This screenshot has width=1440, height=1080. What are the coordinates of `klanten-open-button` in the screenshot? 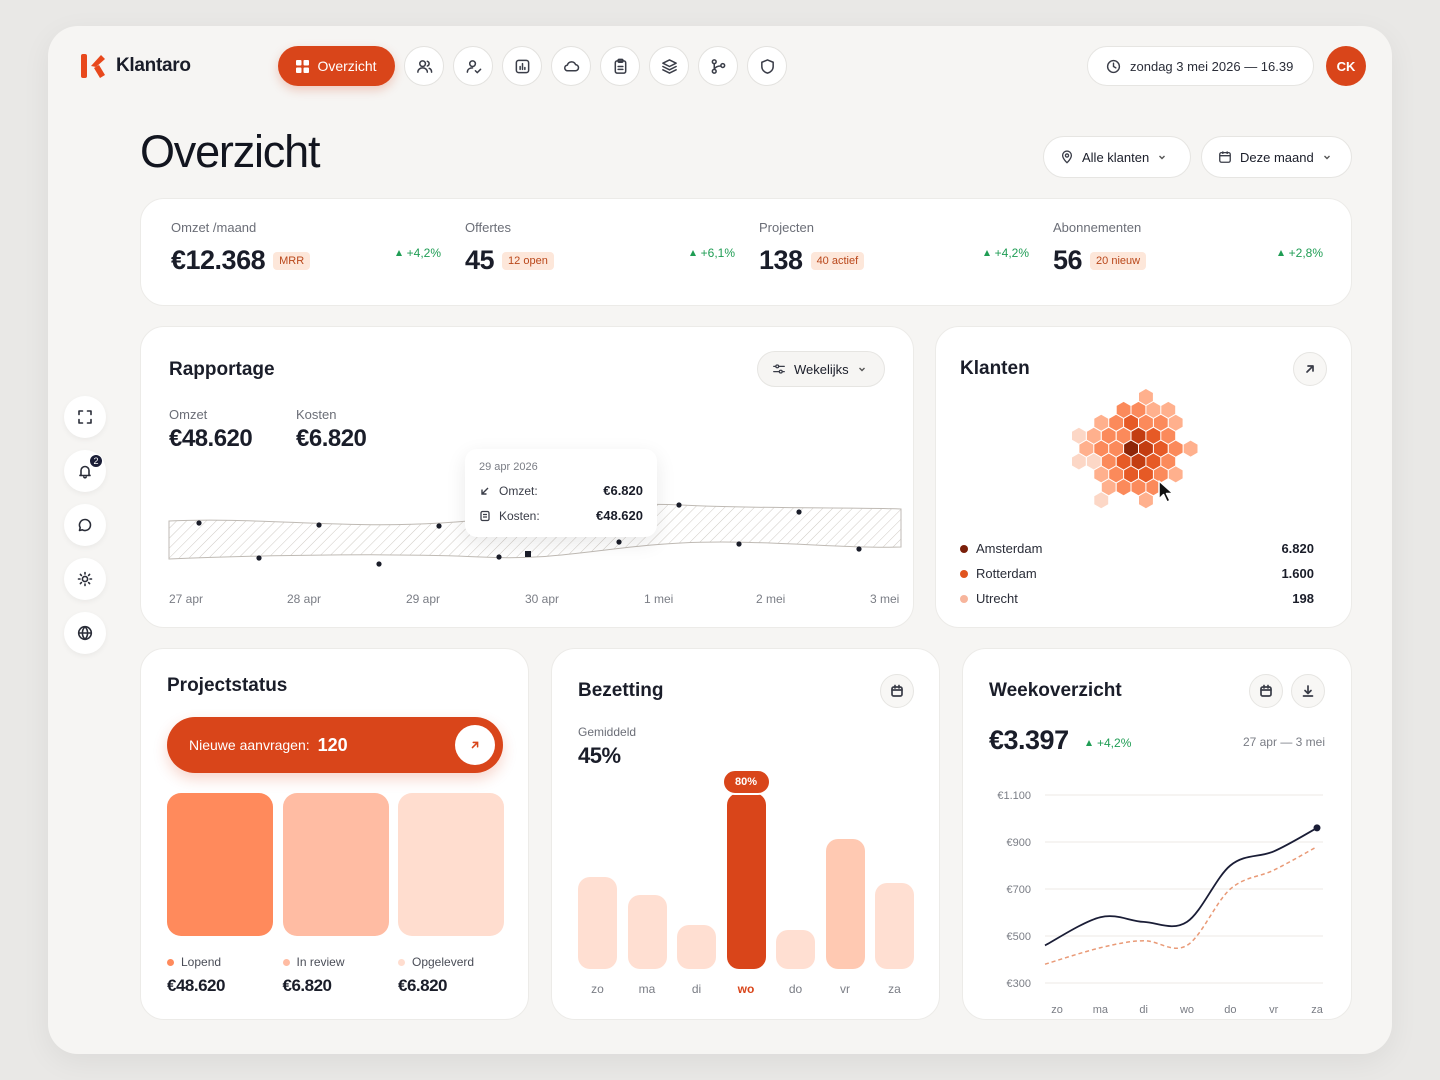 It's located at (1310, 369).